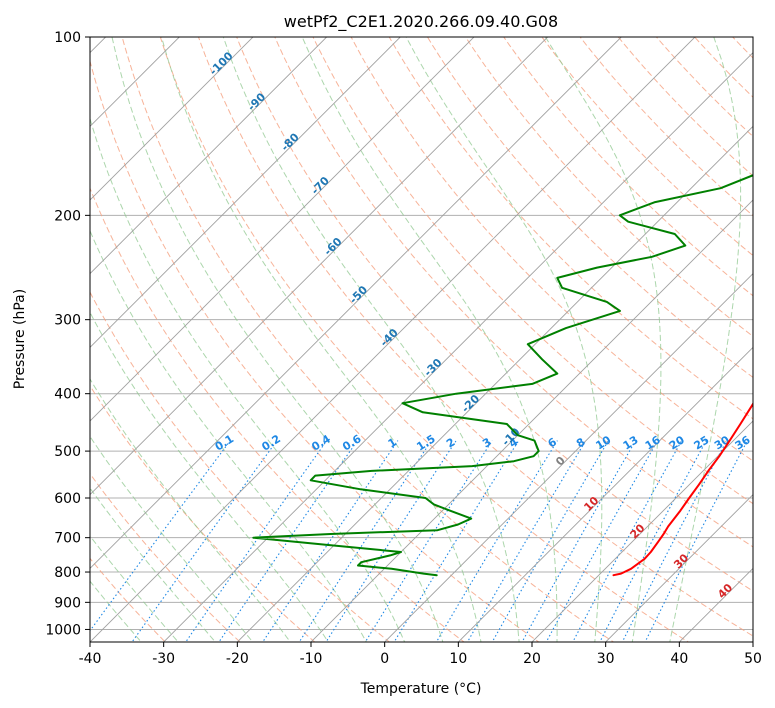 The height and width of the screenshot is (708, 775). What do you see at coordinates (421, 689) in the screenshot?
I see `x-axis-label: Temperature (°C)` at bounding box center [421, 689].